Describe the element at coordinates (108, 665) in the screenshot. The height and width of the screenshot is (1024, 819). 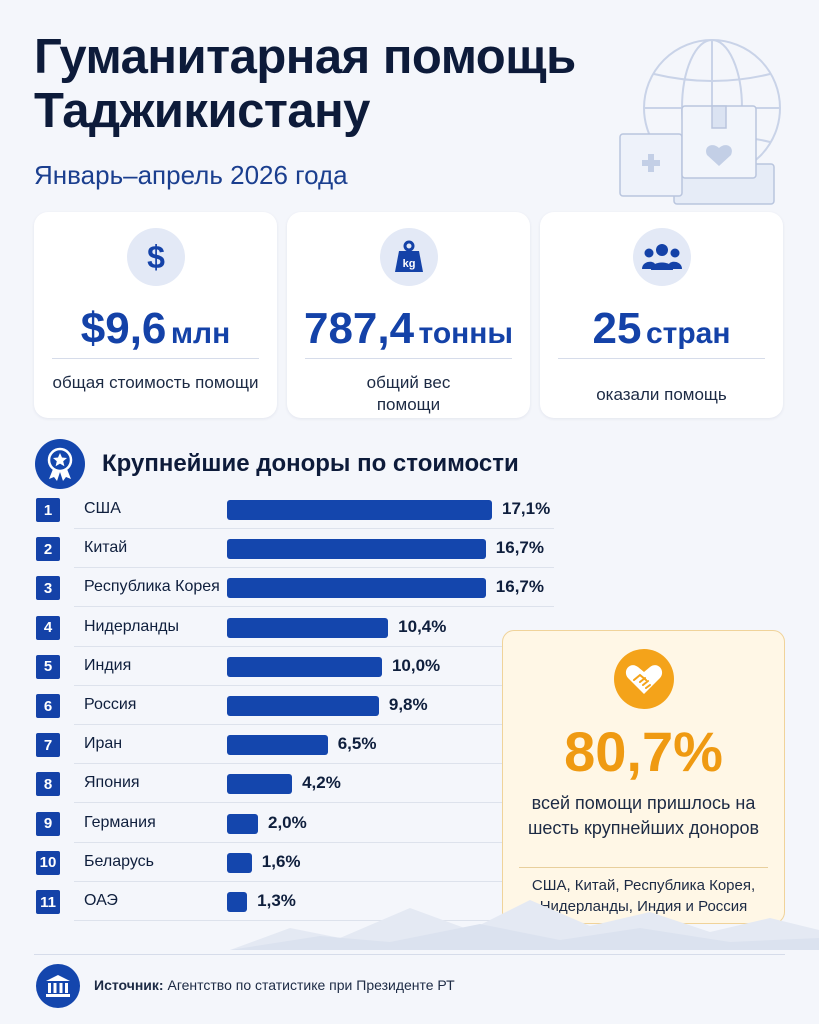
I see `donor-name: Индия` at that location.